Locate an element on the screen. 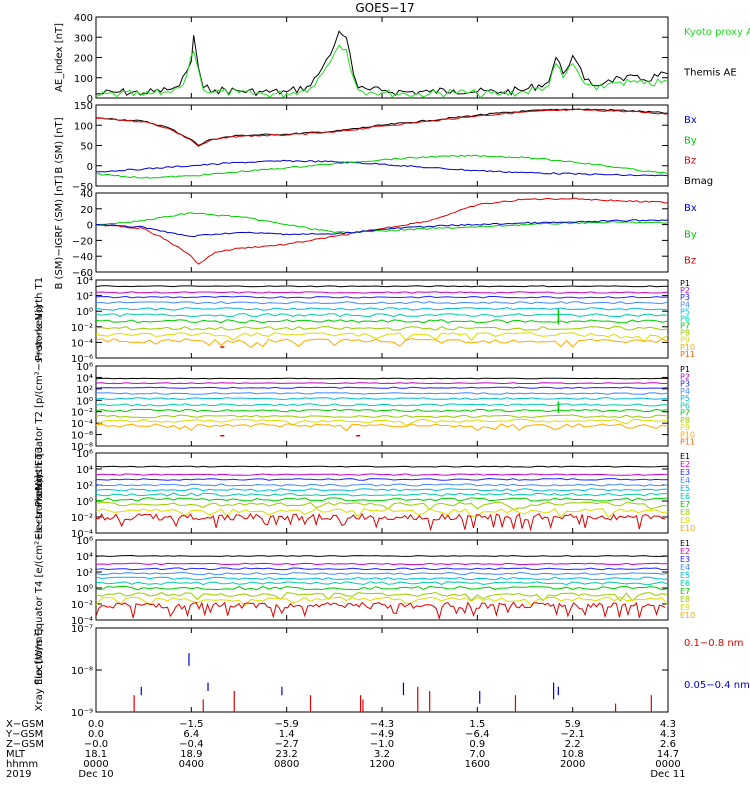 The image size is (750, 800). x-axis-value: 18.9 is located at coordinates (191, 754).